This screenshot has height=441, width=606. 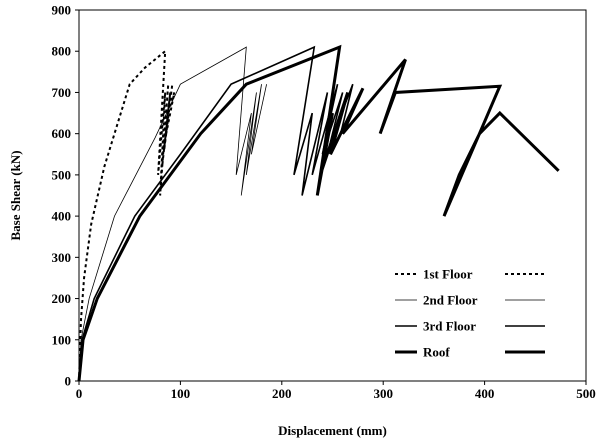 What do you see at coordinates (68, 381) in the screenshot?
I see `y-tick-label: 0` at bounding box center [68, 381].